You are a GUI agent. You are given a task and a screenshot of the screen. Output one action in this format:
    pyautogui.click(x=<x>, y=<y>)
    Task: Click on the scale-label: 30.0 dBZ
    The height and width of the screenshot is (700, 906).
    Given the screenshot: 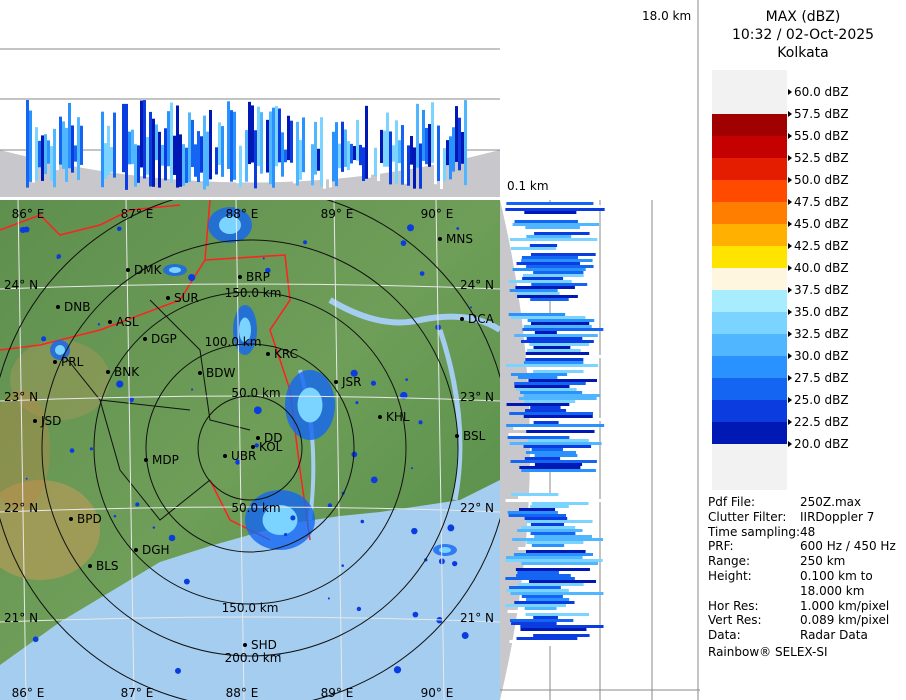 What is the action you would take?
    pyautogui.click(x=821, y=356)
    